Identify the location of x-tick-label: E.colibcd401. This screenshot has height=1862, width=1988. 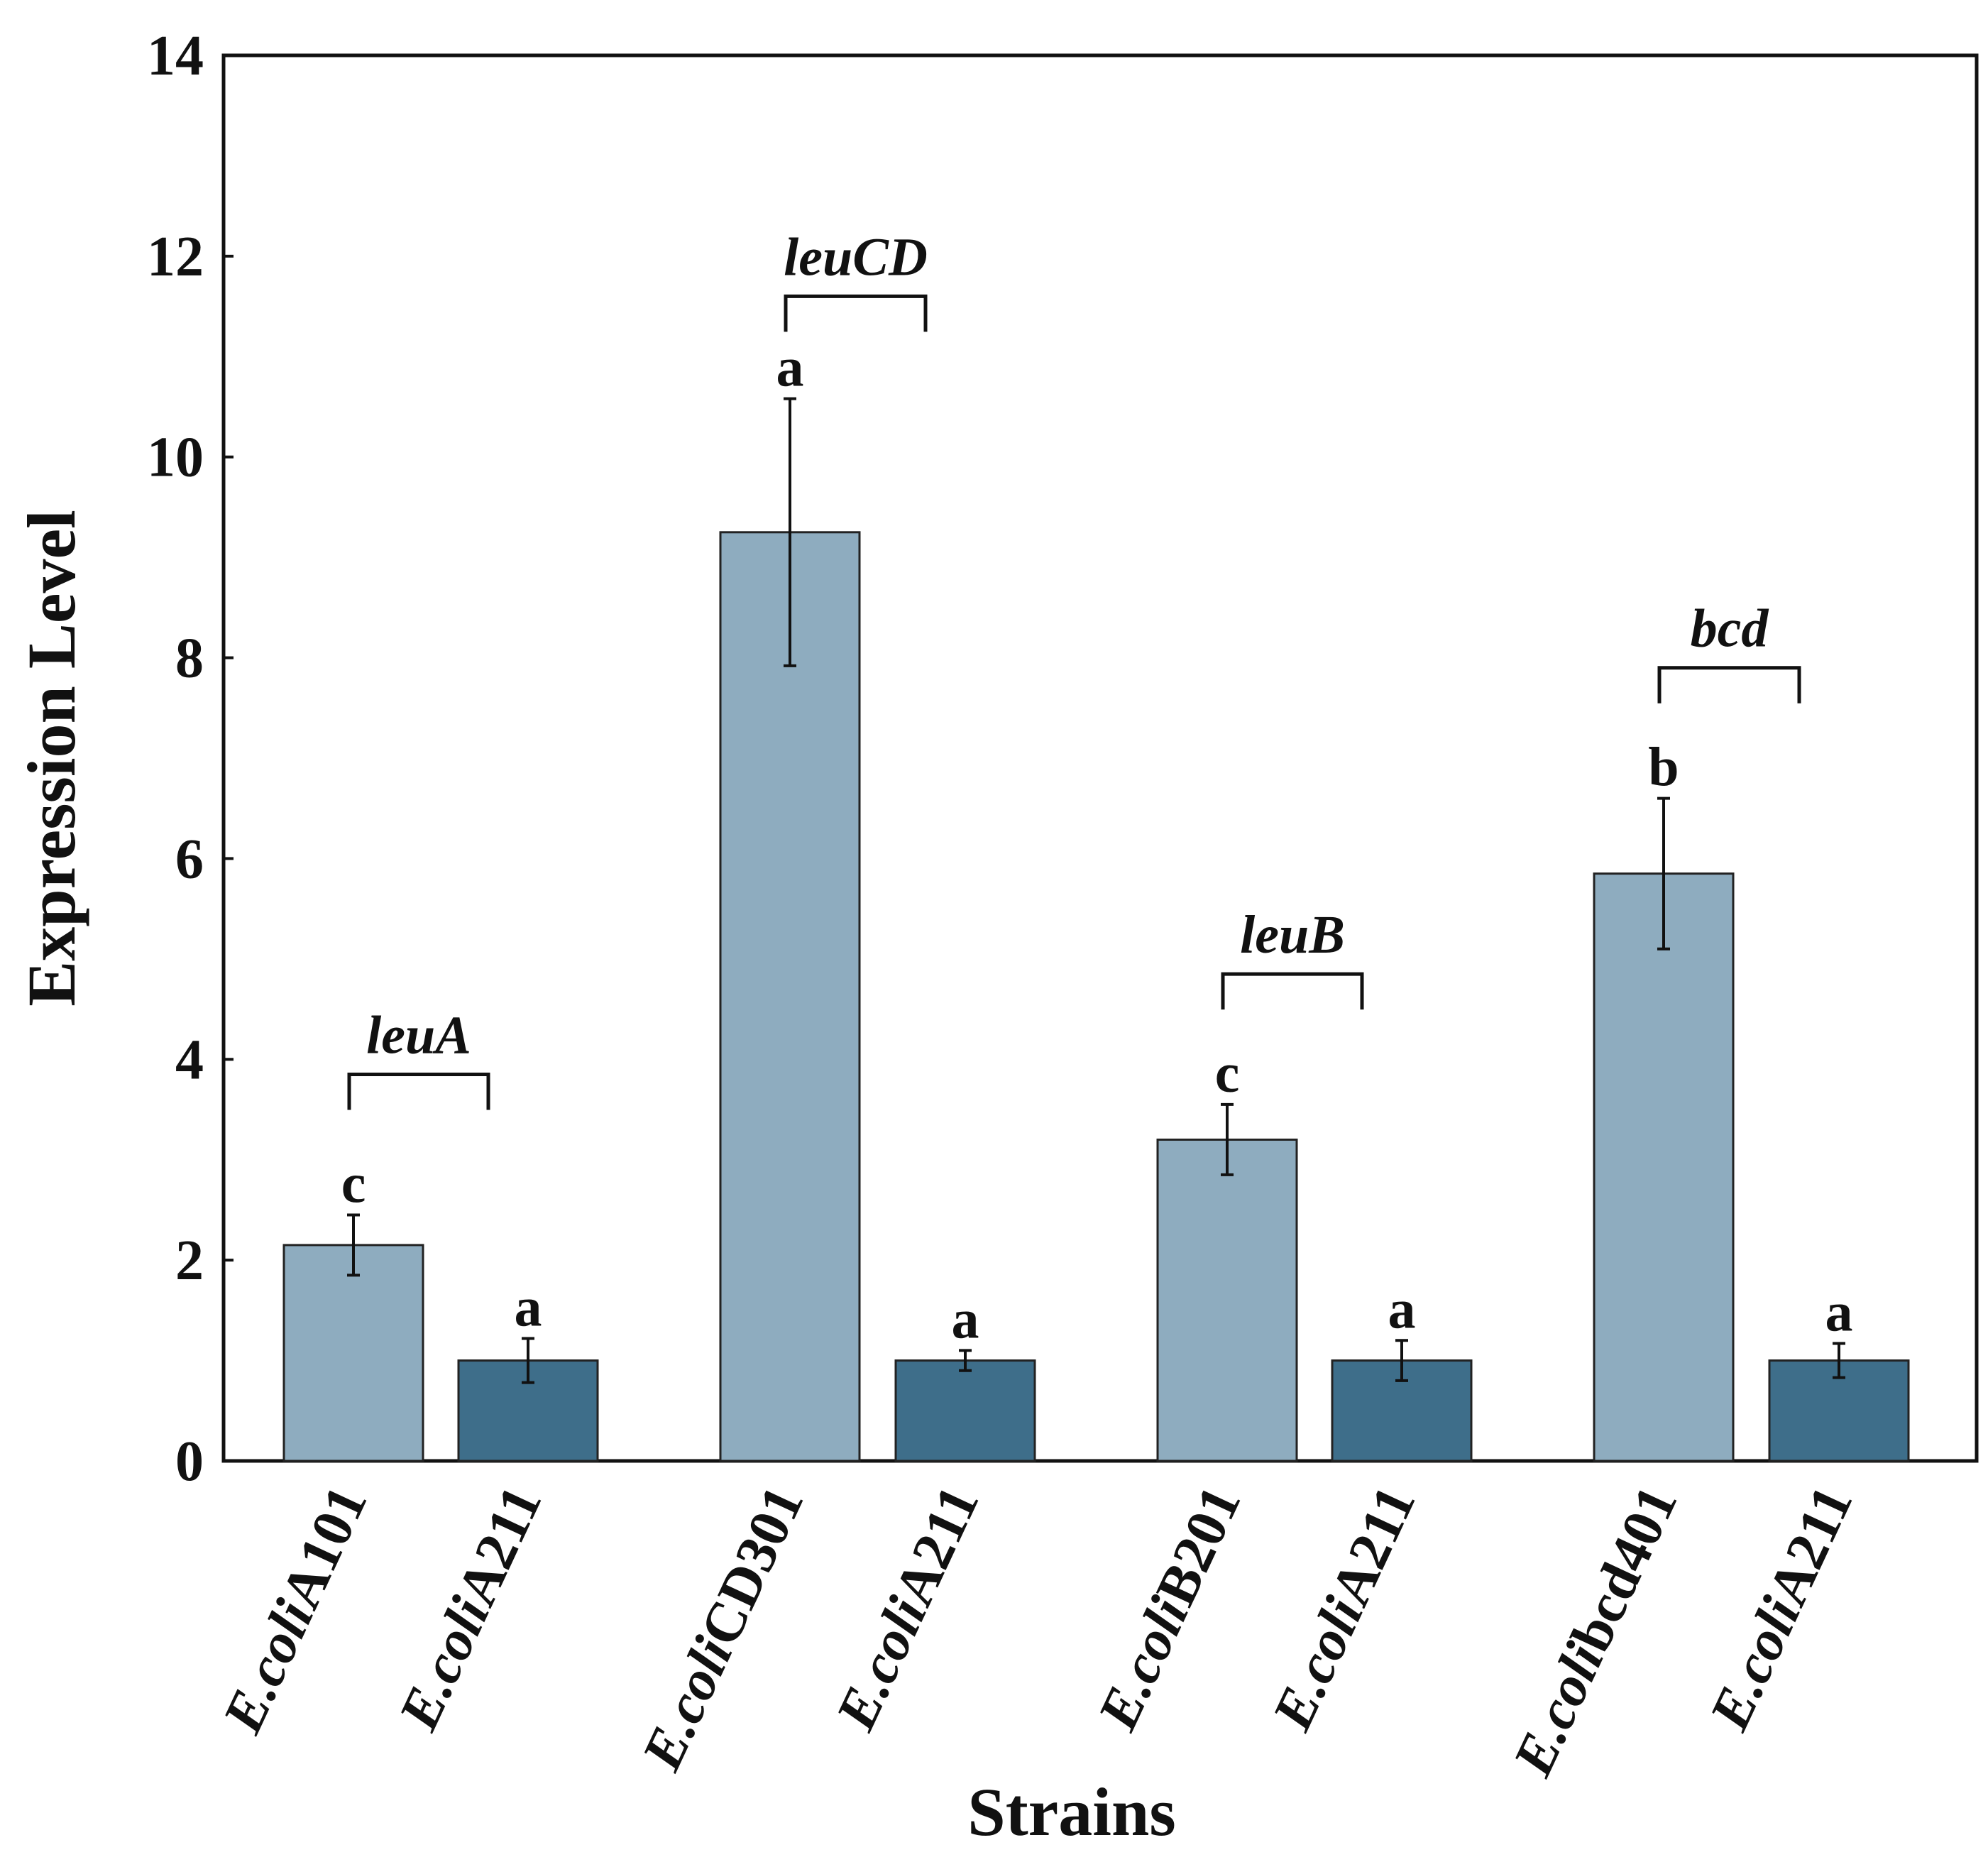
(1595, 1631).